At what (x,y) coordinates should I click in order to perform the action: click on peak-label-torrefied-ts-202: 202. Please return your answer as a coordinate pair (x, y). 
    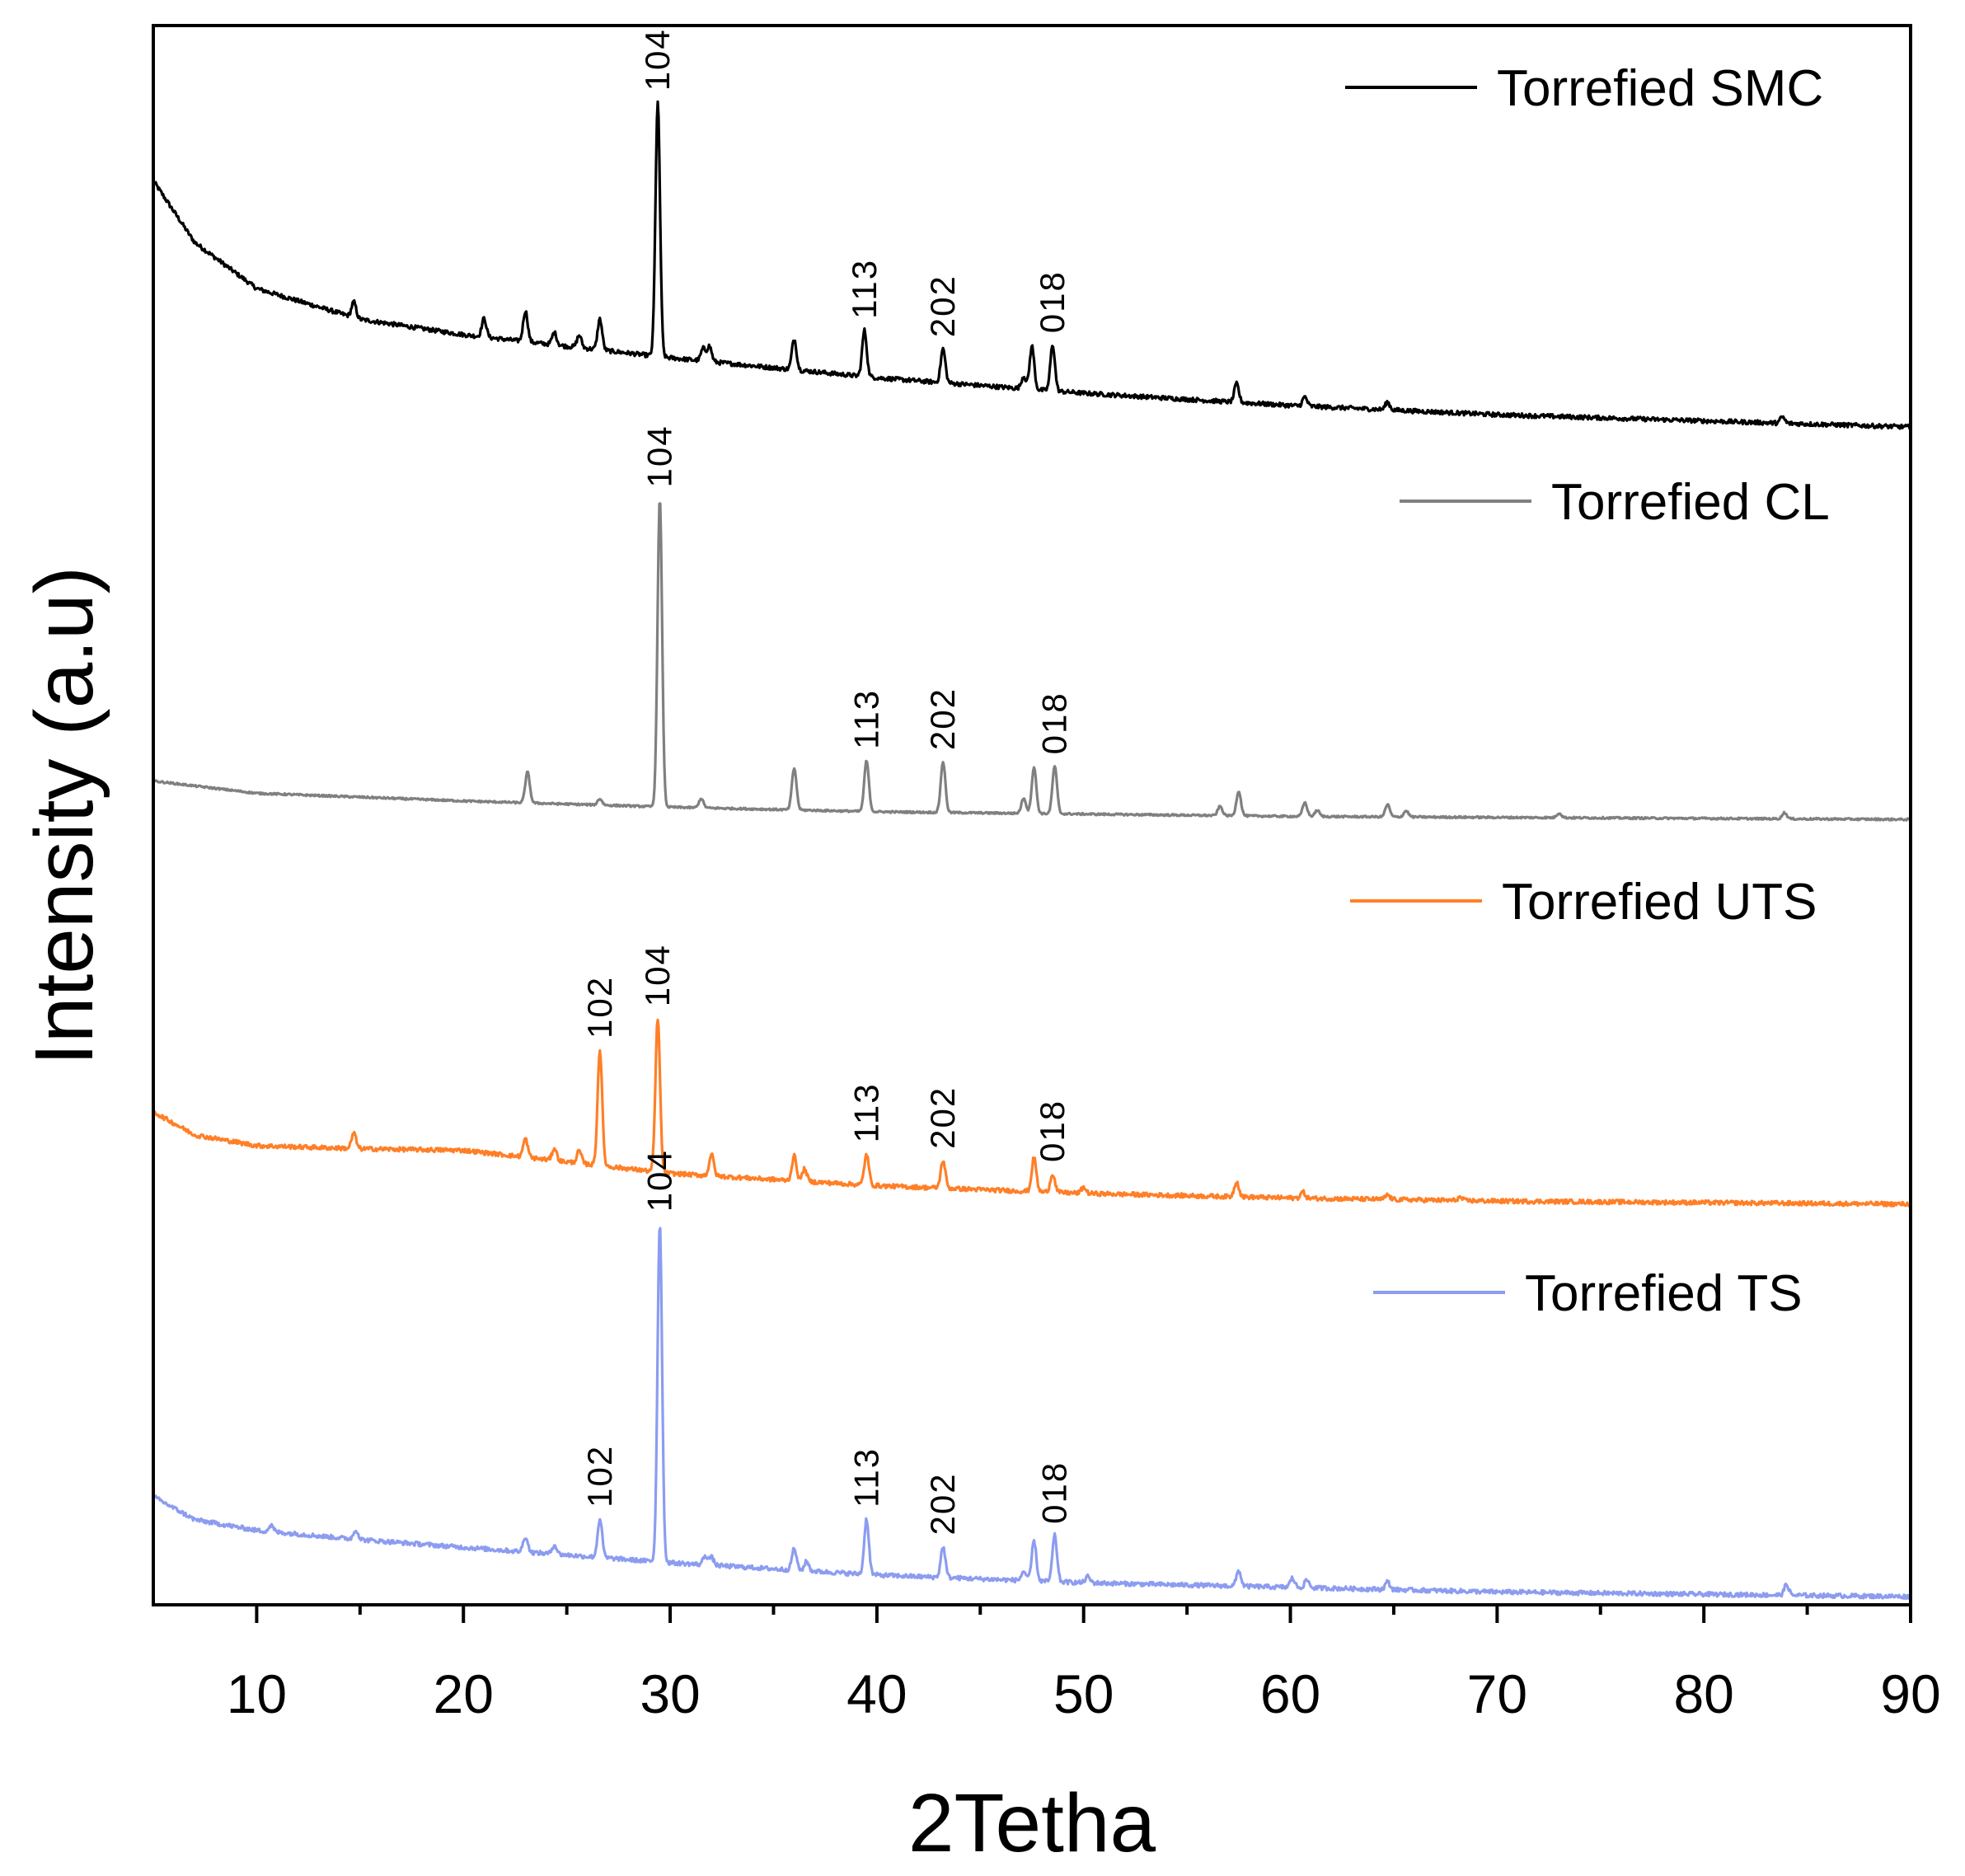
    Looking at the image, I should click on (942, 1504).